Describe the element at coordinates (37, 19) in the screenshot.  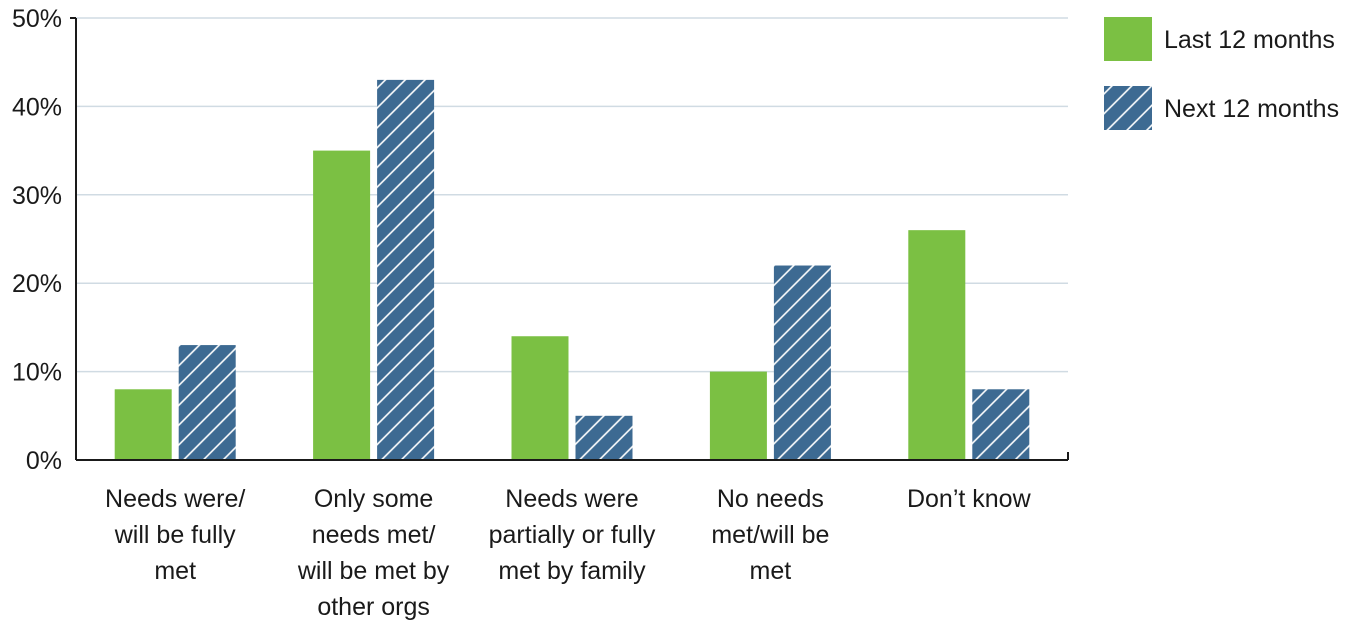
I see `y-tick-label: 50%` at that location.